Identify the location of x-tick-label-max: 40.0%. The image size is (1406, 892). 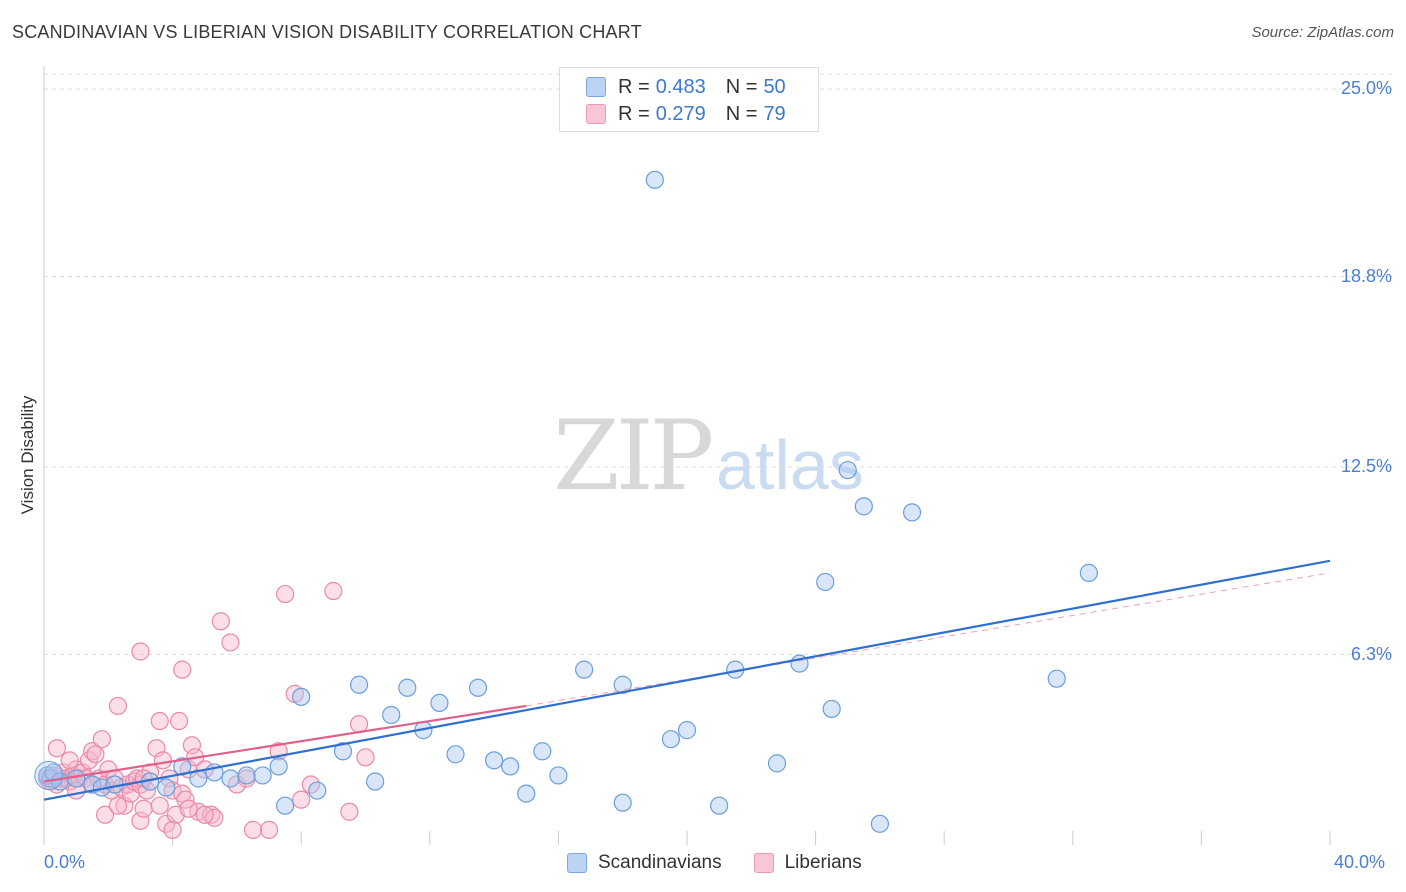
(1360, 862).